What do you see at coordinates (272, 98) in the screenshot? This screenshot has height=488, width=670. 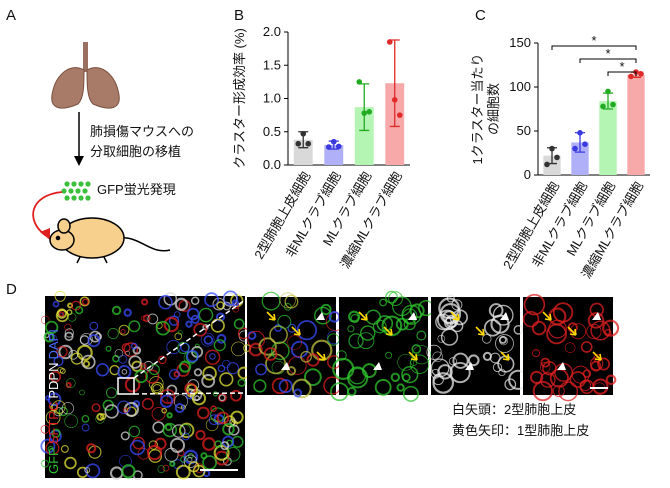 I see `y-tick-label: 1.0` at bounding box center [272, 98].